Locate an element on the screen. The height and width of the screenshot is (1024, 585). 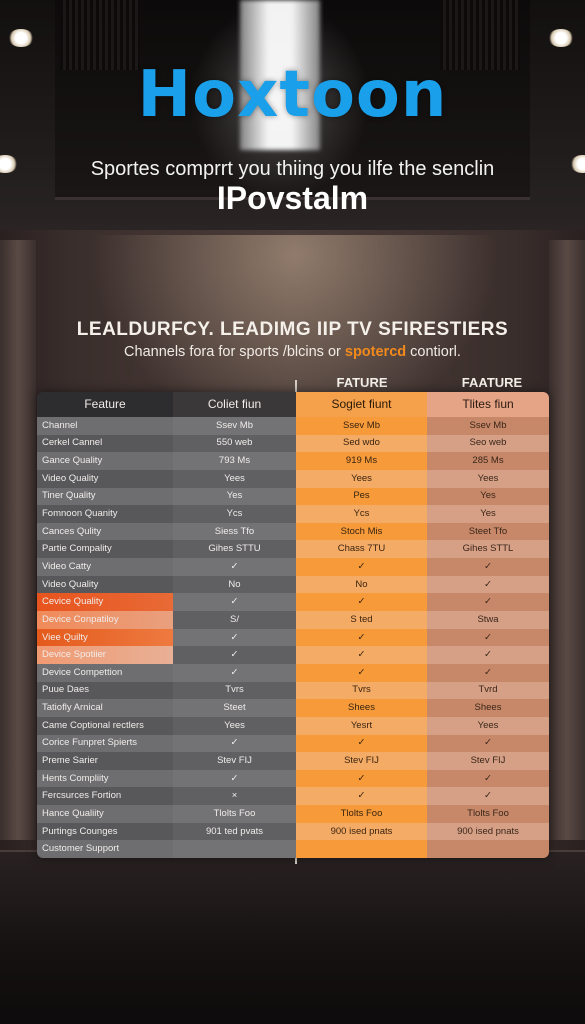
table-row: Cances Qulity Siess Tfo Stoch Mis Steet Tfo is located at coordinates (293, 531).